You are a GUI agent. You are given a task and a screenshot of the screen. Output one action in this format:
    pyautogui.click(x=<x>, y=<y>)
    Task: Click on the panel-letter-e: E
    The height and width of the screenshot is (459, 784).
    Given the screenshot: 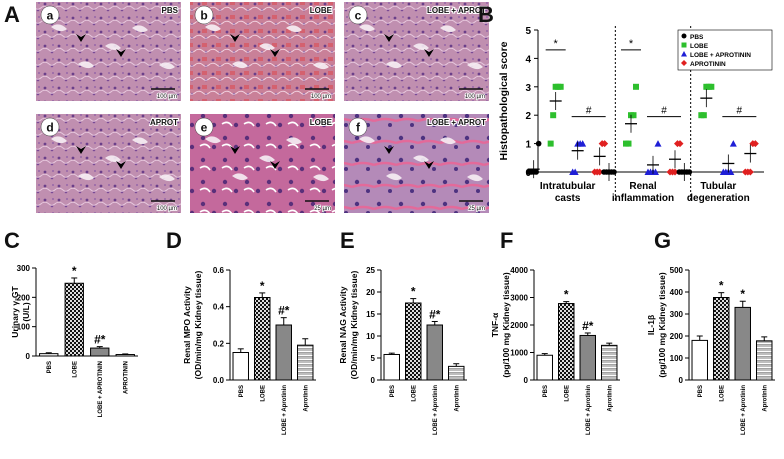 What is the action you would take?
    pyautogui.click(x=347, y=240)
    